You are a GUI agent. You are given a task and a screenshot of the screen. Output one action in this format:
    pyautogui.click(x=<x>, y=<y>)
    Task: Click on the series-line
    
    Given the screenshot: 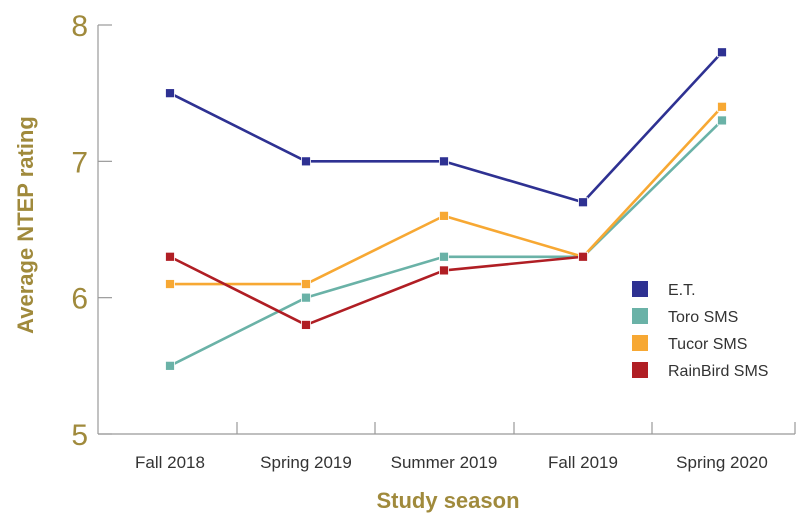 What is the action you would take?
    pyautogui.click(x=376, y=291)
    